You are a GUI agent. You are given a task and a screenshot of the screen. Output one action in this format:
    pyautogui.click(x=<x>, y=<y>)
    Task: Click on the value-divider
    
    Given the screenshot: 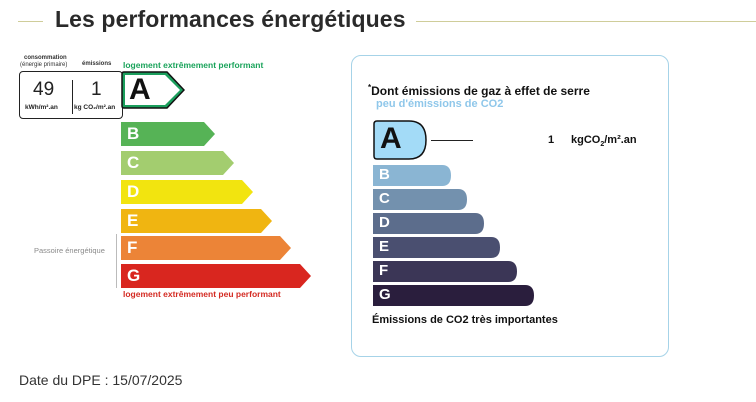 What is the action you would take?
    pyautogui.click(x=72, y=97)
    